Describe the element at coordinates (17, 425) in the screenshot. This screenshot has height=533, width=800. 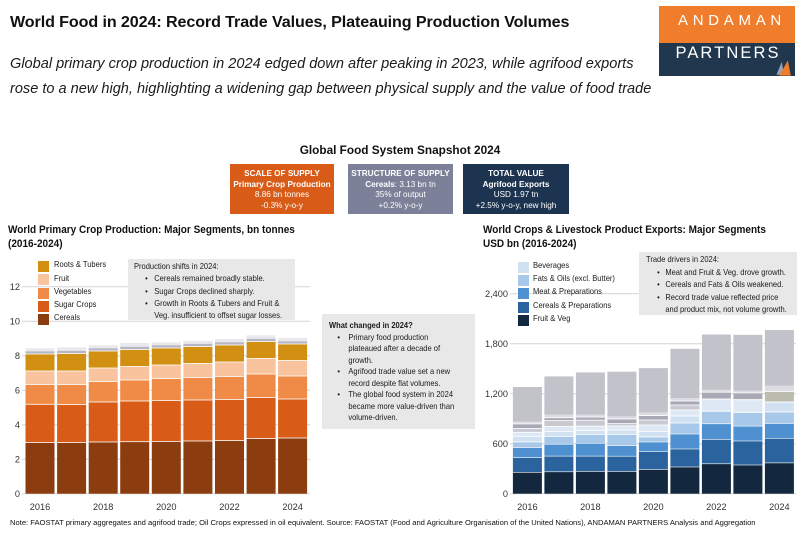
I see `svg-text: 4` at that location.